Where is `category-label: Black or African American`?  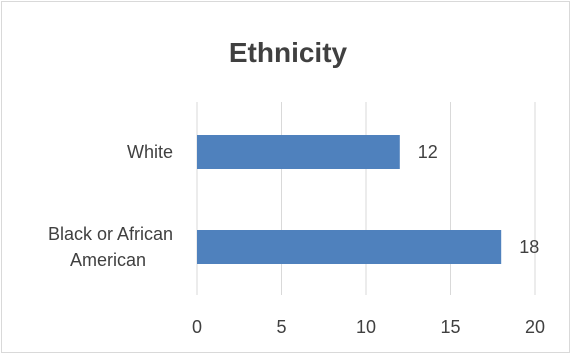
category-label: Black or African American is located at coordinates (110, 247).